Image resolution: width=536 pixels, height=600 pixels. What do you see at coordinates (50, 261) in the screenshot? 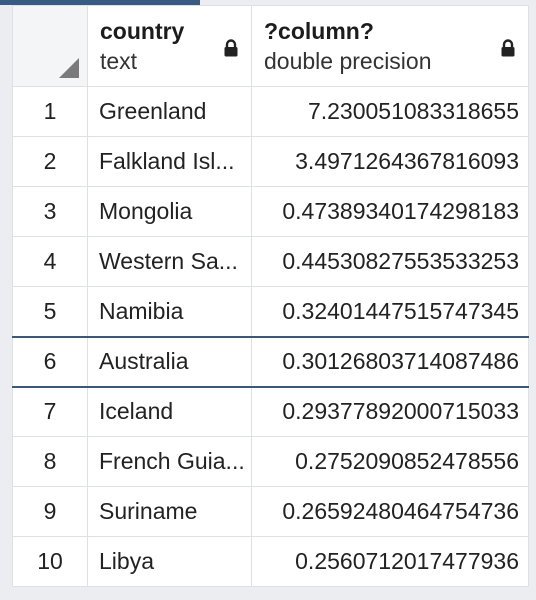
I see `row-number: 4` at bounding box center [50, 261].